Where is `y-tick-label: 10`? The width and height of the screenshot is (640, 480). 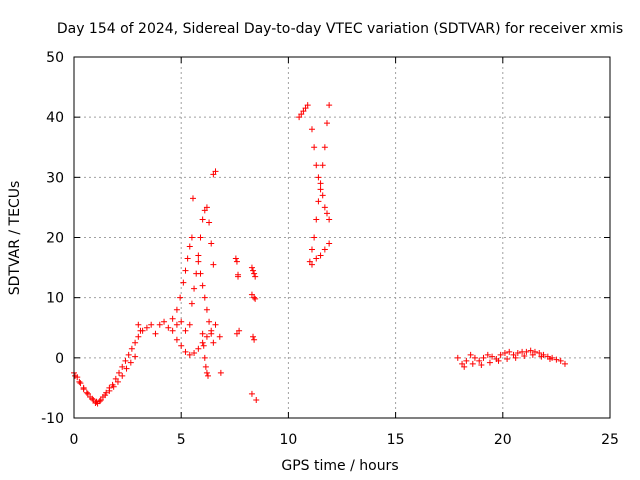 y-tick-label: 10 is located at coordinates (55, 299).